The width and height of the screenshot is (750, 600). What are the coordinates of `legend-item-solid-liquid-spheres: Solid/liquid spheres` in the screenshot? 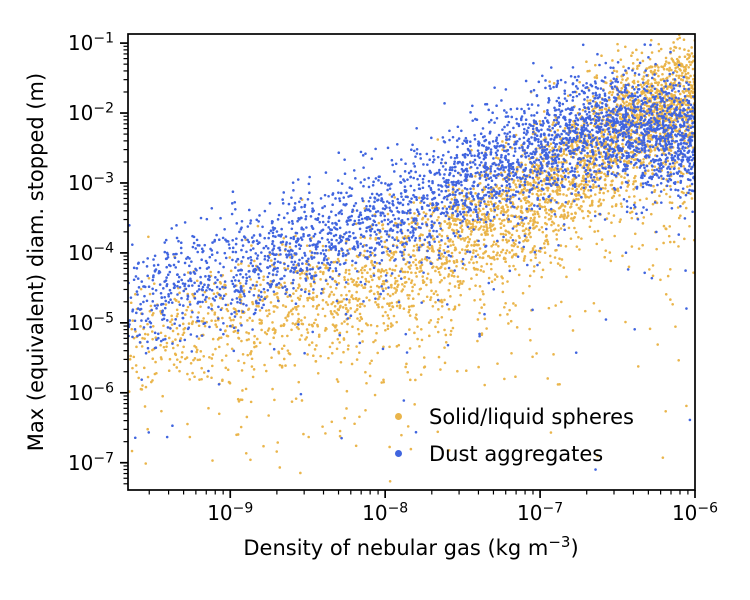 It's located at (514, 416).